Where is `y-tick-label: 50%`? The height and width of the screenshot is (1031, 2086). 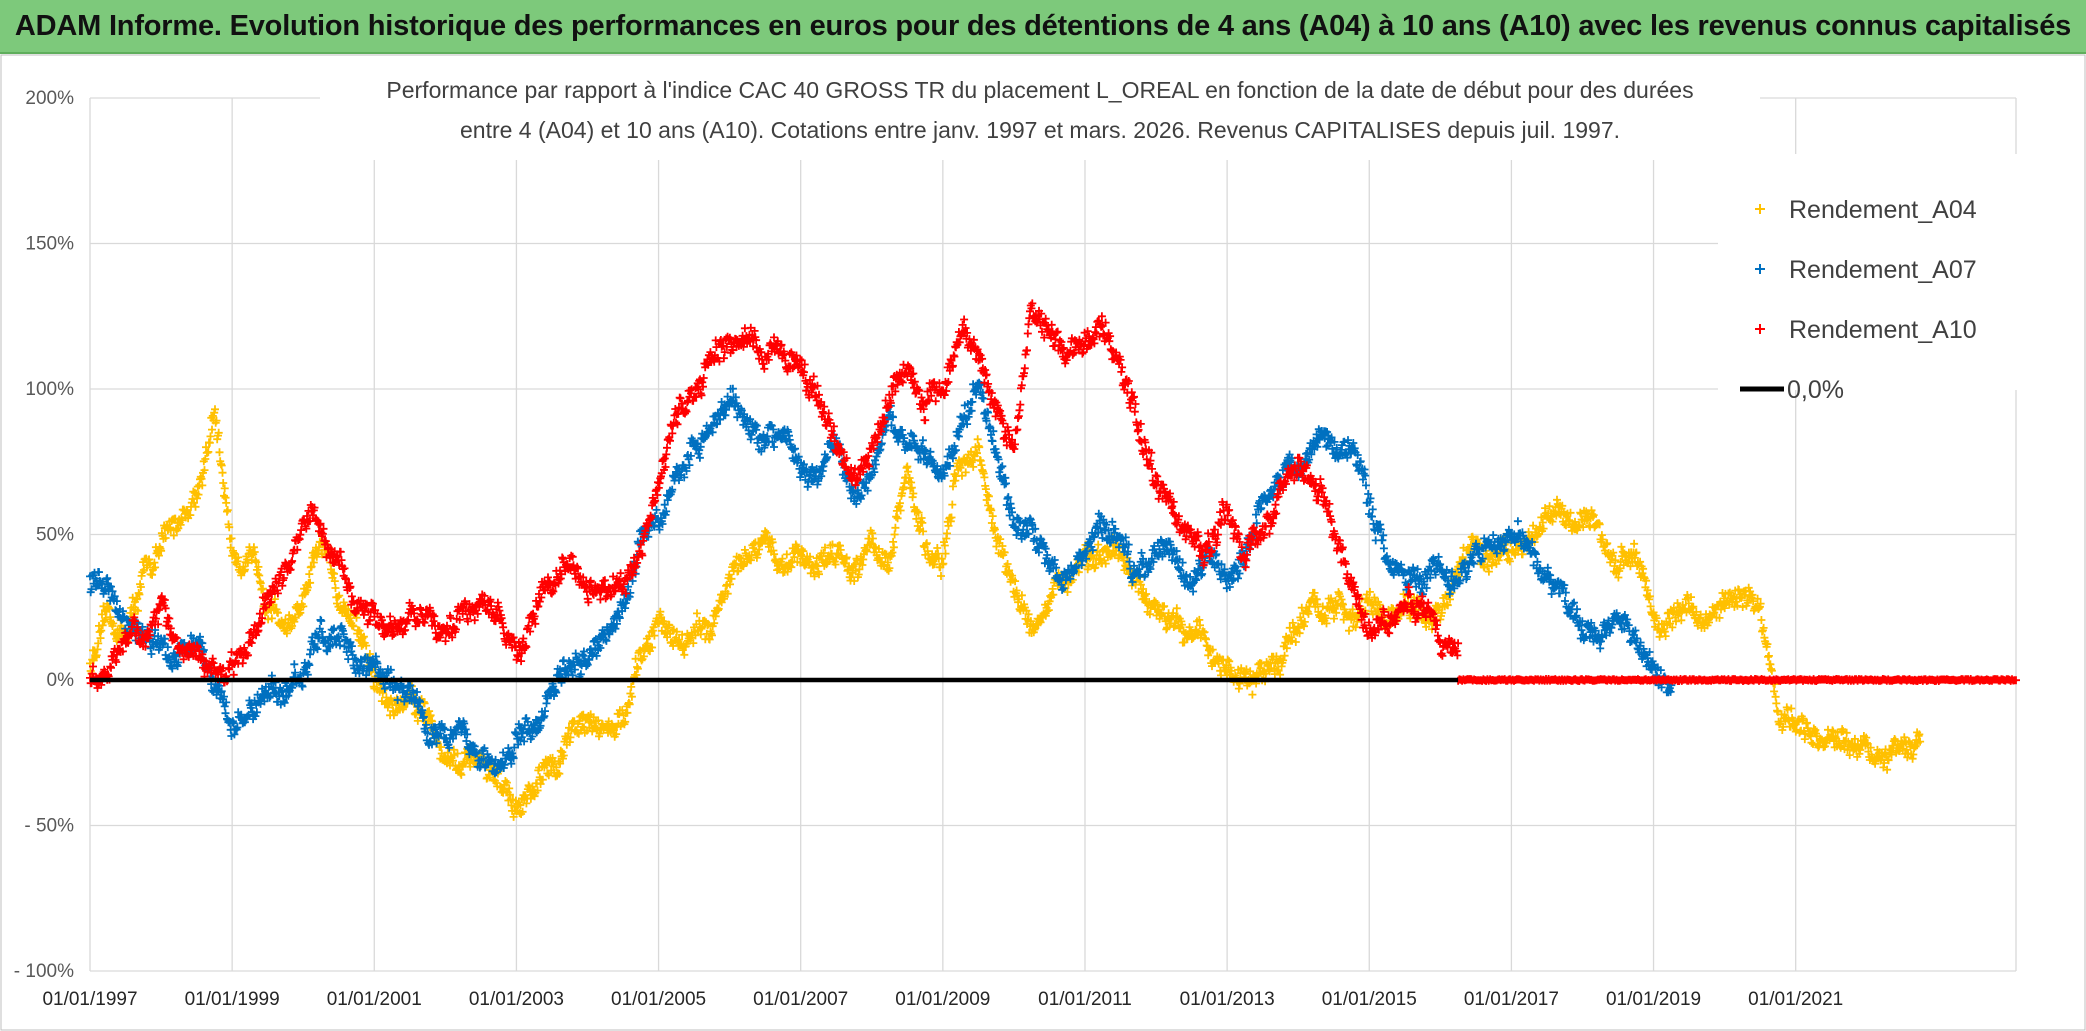
y-tick-label: 50% is located at coordinates (55, 535).